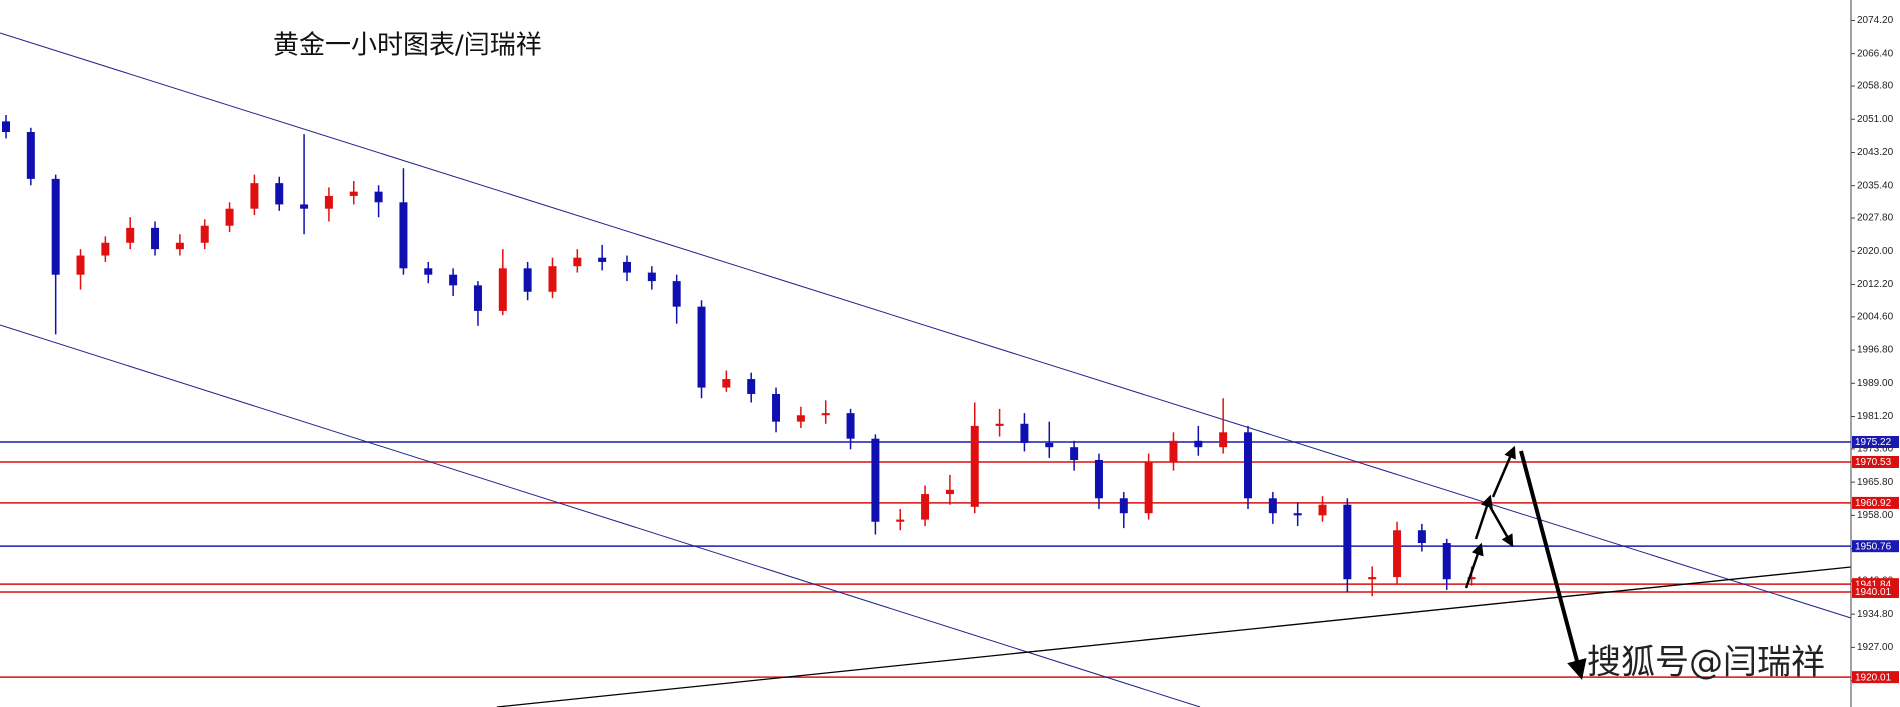  What do you see at coordinates (1875, 416) in the screenshot?
I see `y-tick-label: 1981.20` at bounding box center [1875, 416].